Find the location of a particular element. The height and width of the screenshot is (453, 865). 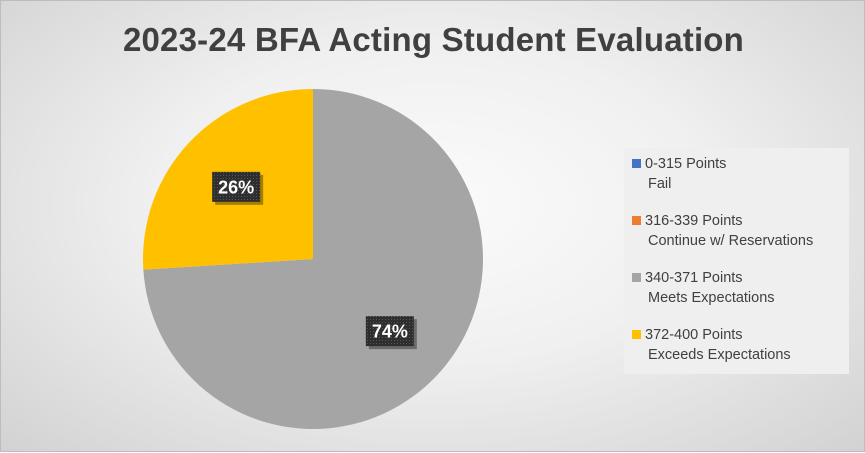

legend-sublabel: Fail is located at coordinates (660, 184).